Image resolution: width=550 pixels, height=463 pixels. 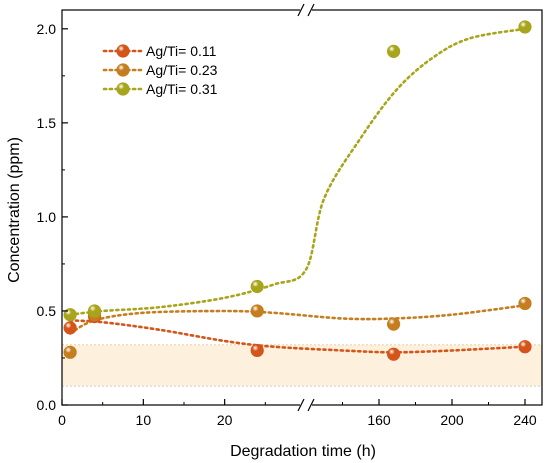 What do you see at coordinates (47, 311) in the screenshot?
I see `y-tick-label: 0.5` at bounding box center [47, 311].